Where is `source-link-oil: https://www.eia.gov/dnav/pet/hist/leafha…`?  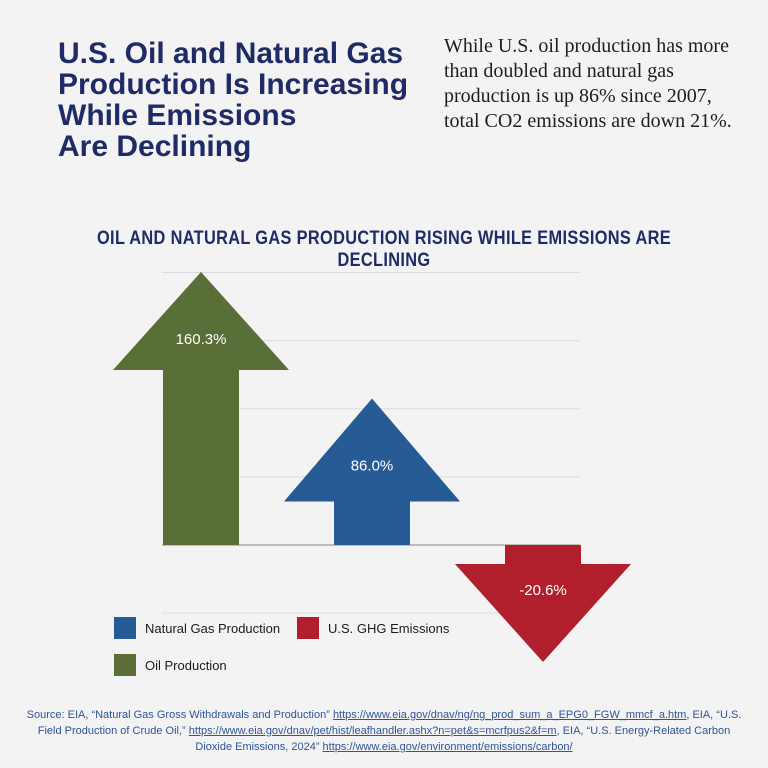
source-link-oil: https://www.eia.gov/dnav/pet/hist/leafha… is located at coordinates (372, 731).